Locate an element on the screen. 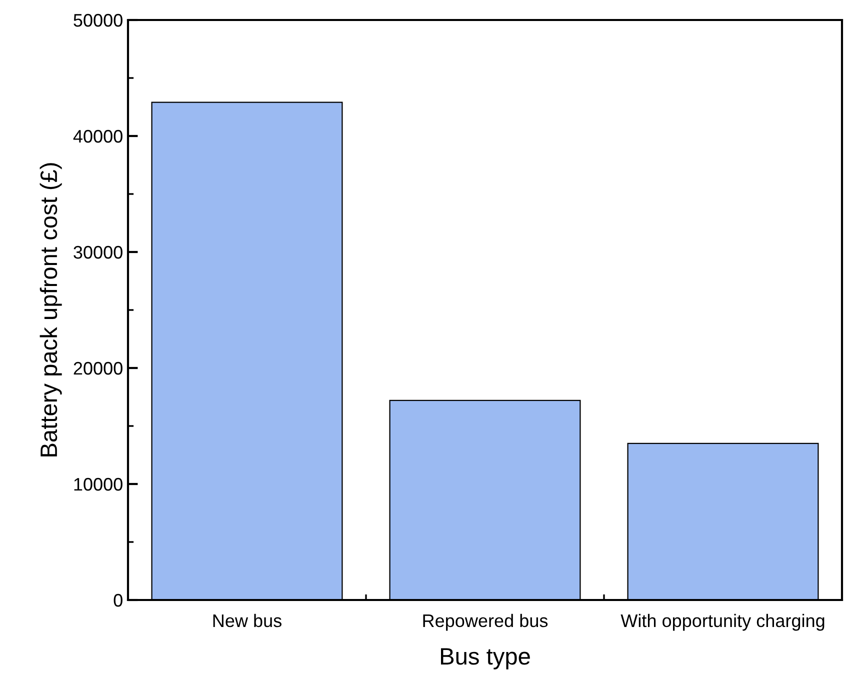  x-tick-label: Repowered bus is located at coordinates (485, 622).